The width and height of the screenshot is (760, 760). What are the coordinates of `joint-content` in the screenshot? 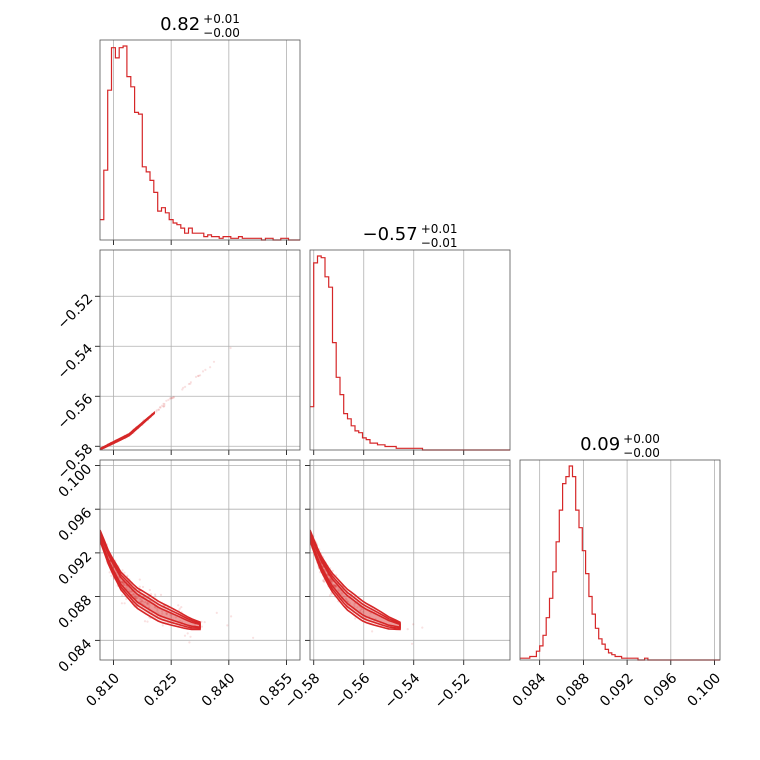 It's located at (367, 587).